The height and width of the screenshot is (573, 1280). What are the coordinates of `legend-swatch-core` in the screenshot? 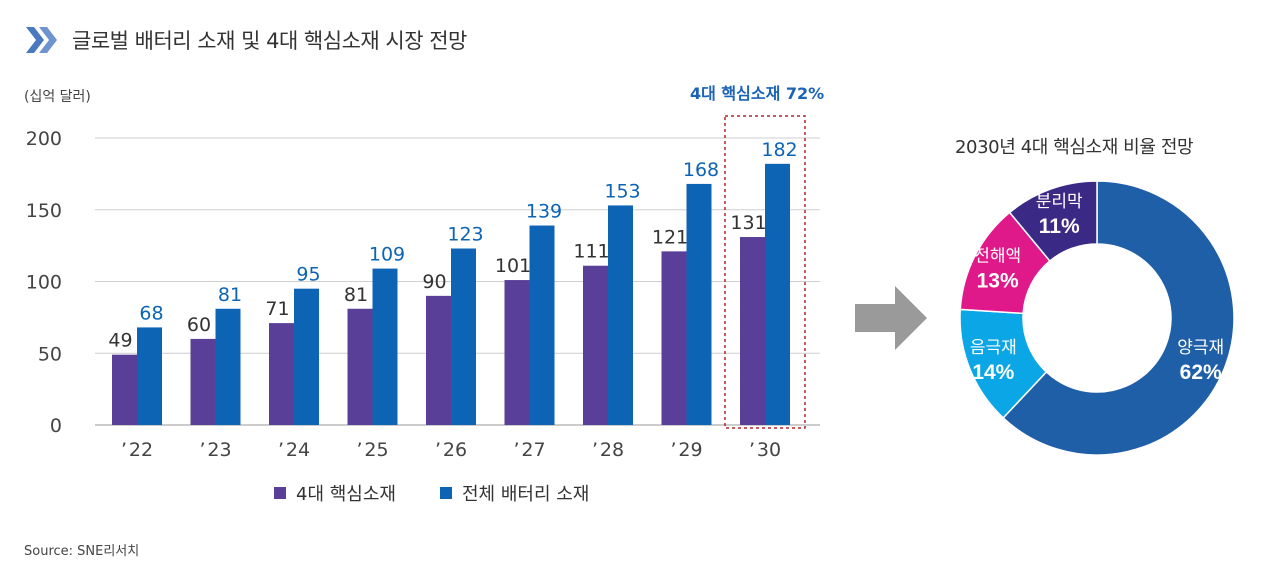 It's located at (280, 493).